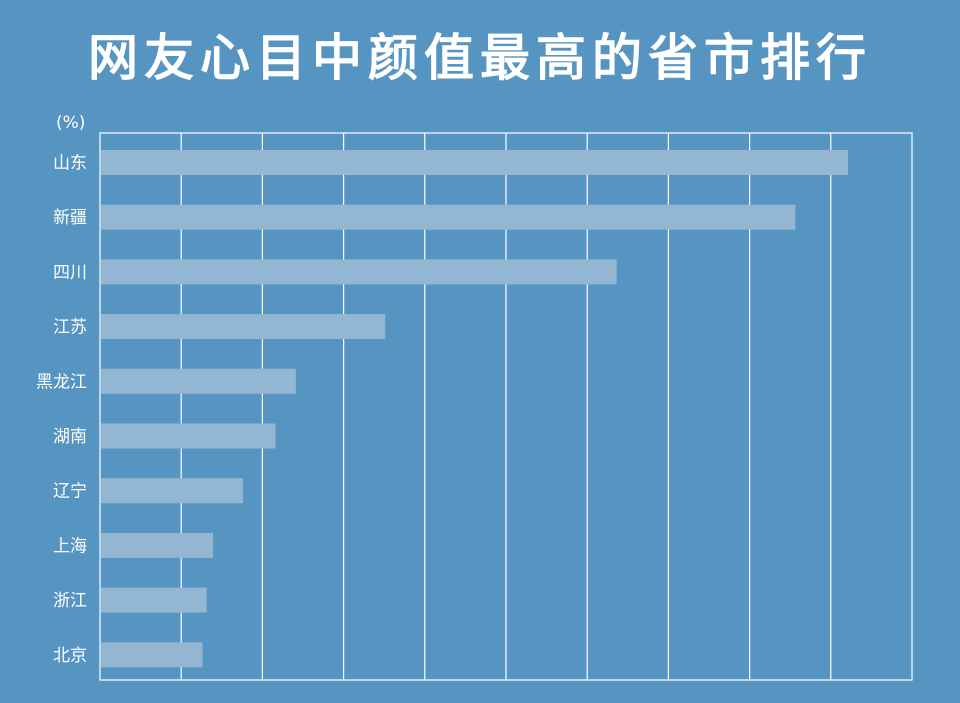  I want to click on bar-北京, so click(152, 655).